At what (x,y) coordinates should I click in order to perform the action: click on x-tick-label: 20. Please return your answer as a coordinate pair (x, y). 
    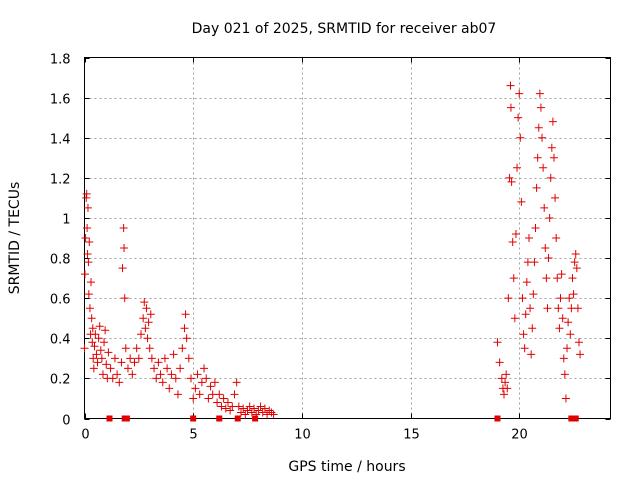
    Looking at the image, I should click on (519, 435).